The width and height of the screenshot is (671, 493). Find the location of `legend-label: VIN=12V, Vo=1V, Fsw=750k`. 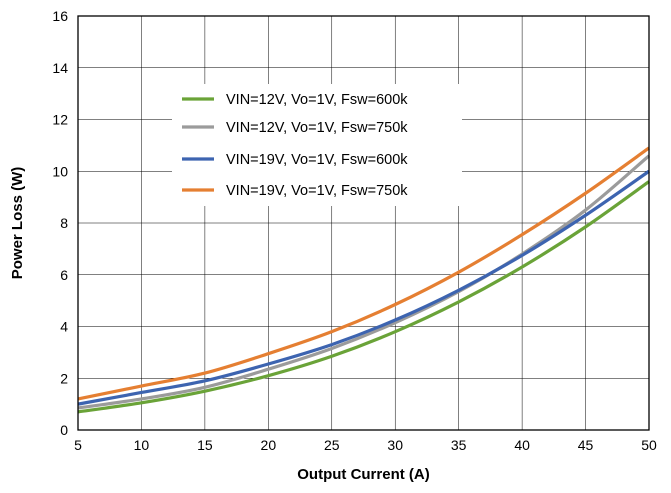

legend-label: VIN=12V, Vo=1V, Fsw=750k is located at coordinates (317, 128).